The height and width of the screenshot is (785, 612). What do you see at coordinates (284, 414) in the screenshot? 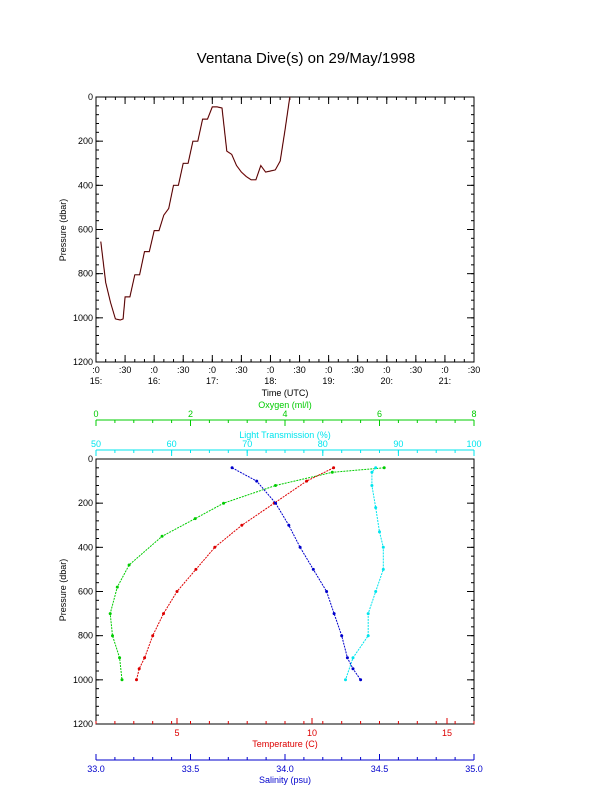
I see `axis-tick-label: 4` at bounding box center [284, 414].